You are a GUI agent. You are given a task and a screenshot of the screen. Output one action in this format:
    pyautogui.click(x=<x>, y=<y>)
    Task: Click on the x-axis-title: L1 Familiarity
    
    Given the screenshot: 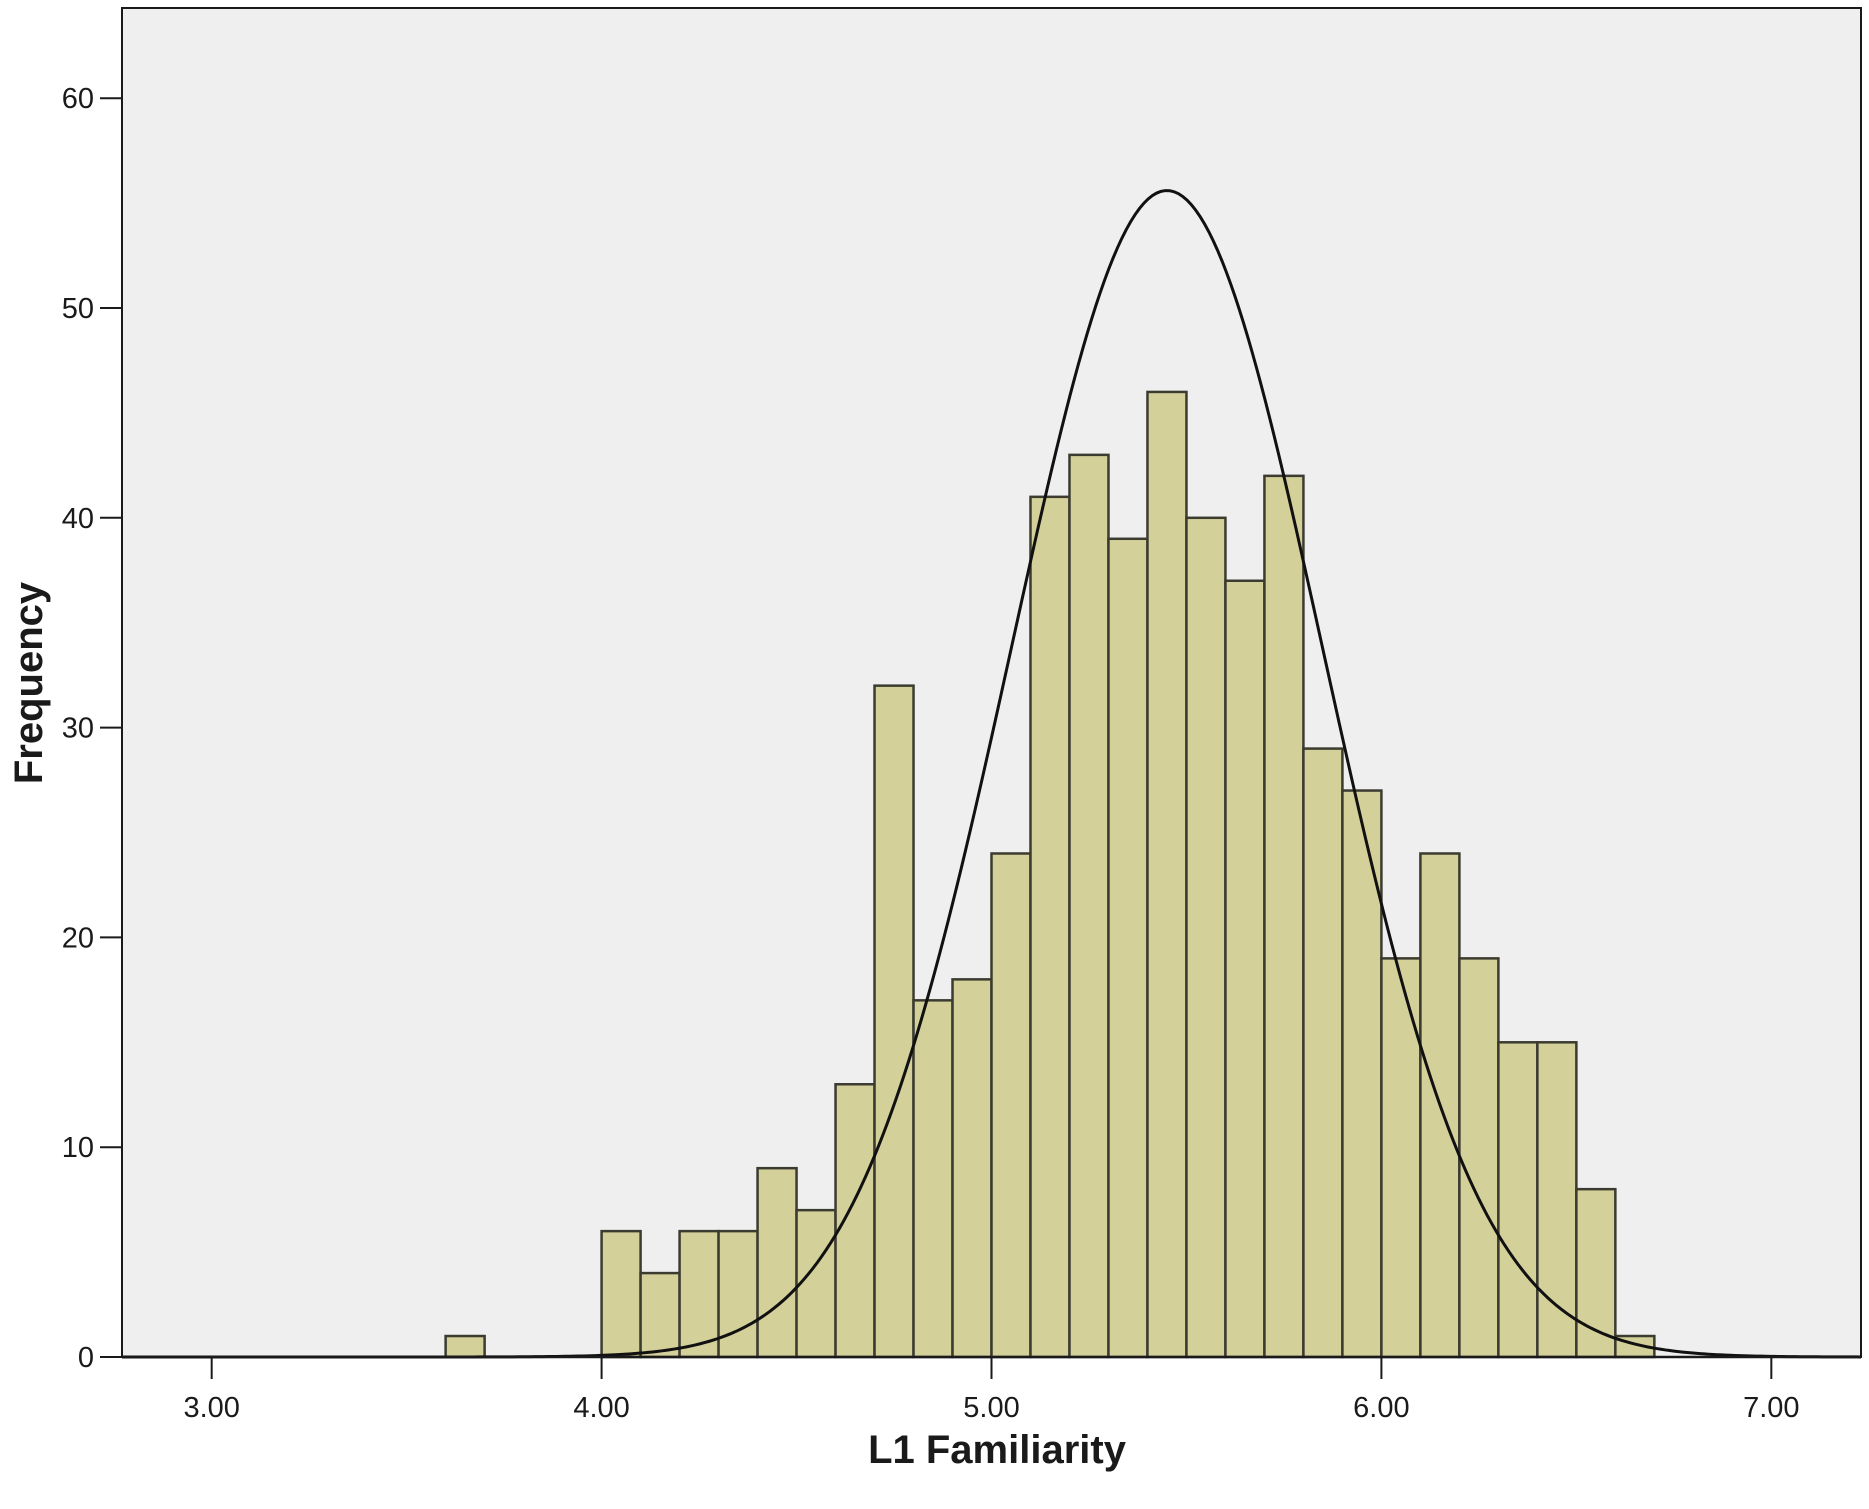 What is the action you would take?
    pyautogui.click(x=997, y=1450)
    